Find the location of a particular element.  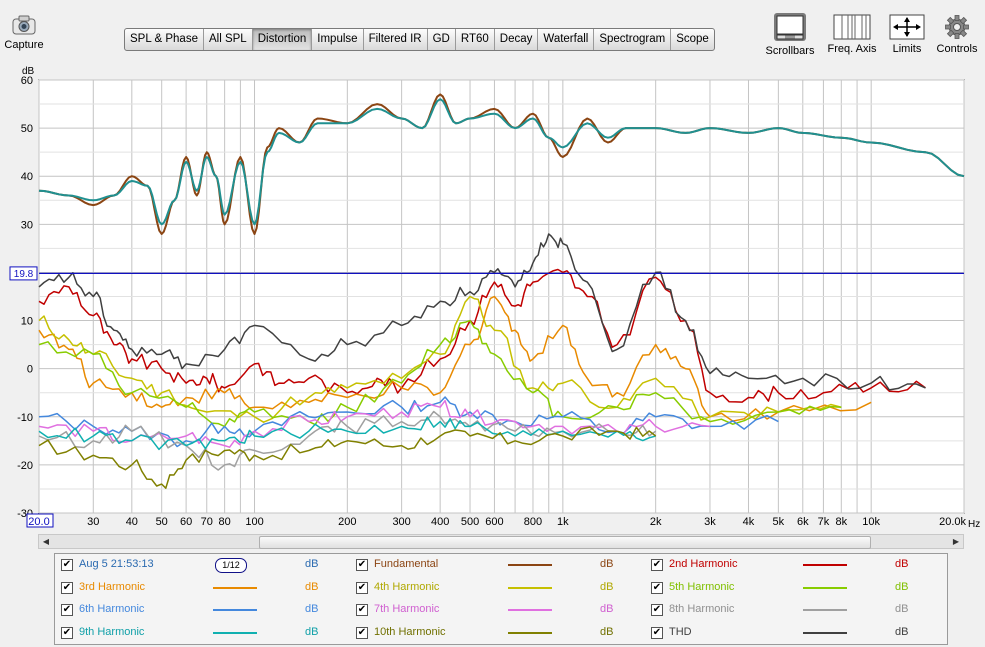

legend-label: 10th Harmonic is located at coordinates (410, 631).